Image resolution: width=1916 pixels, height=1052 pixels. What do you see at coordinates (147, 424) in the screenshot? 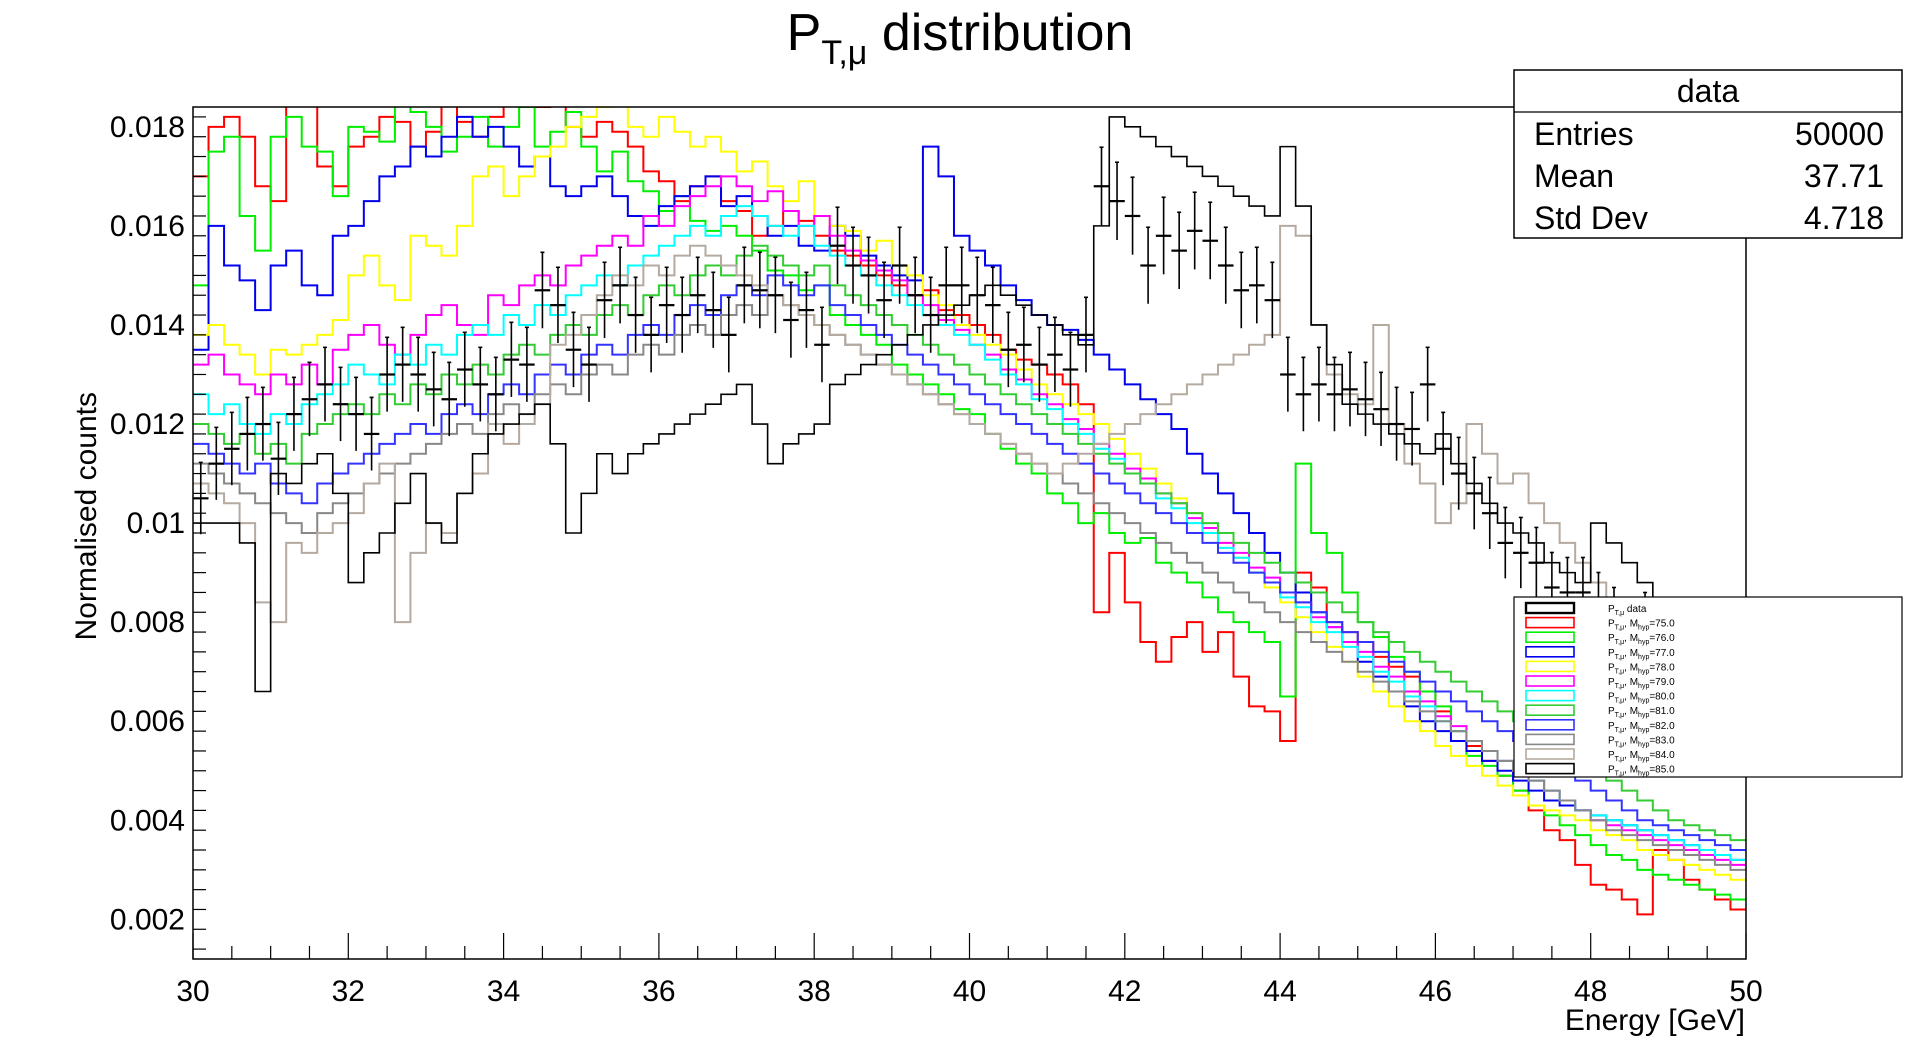
I see `y-tick-label: 0.012` at bounding box center [147, 424].